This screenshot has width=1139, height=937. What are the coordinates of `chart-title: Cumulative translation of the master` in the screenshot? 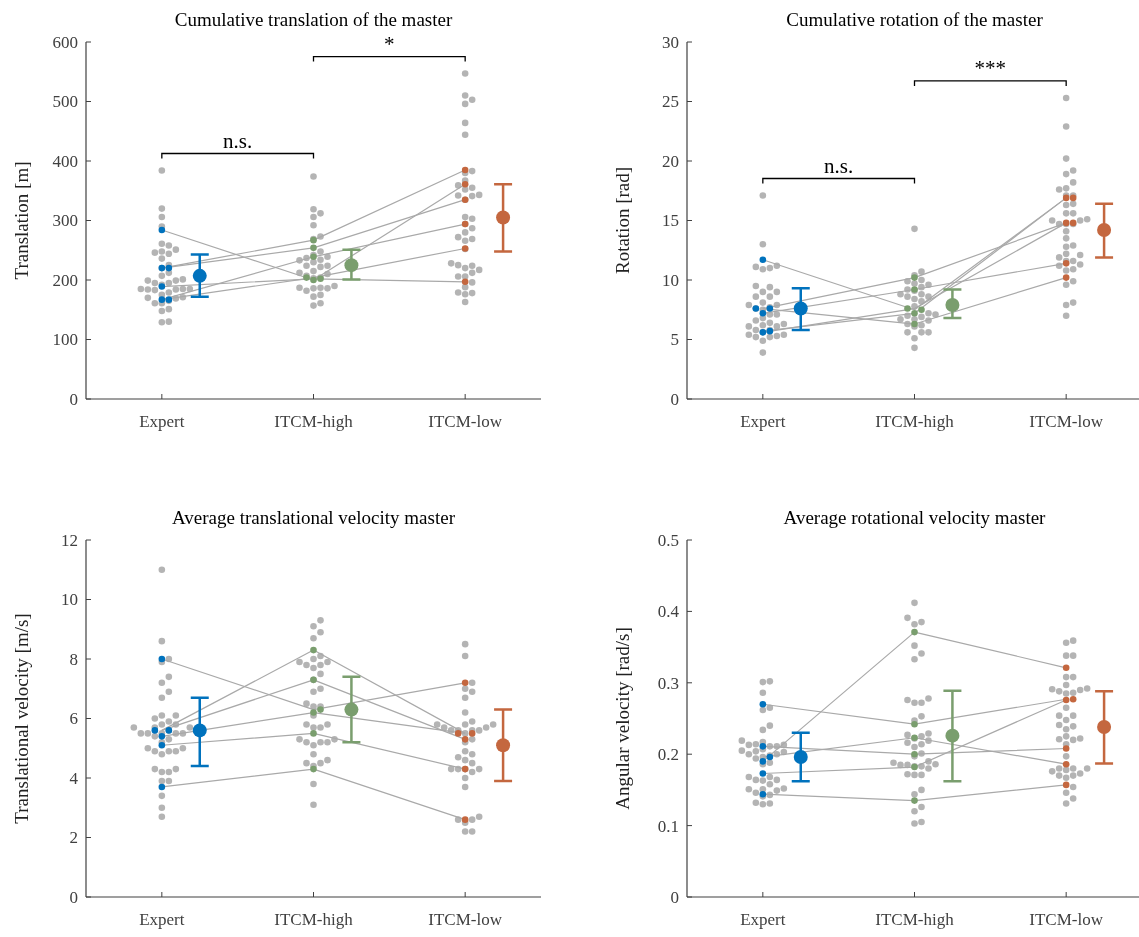 It's located at (313, 19).